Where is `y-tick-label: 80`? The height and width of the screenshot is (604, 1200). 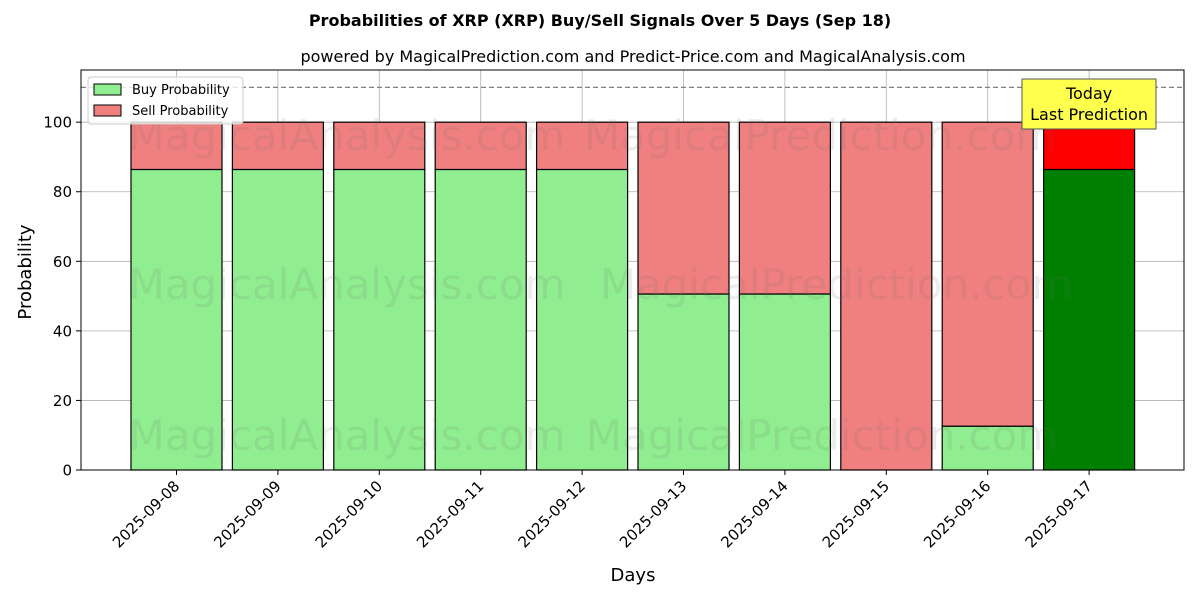 y-tick-label: 80 is located at coordinates (62, 192).